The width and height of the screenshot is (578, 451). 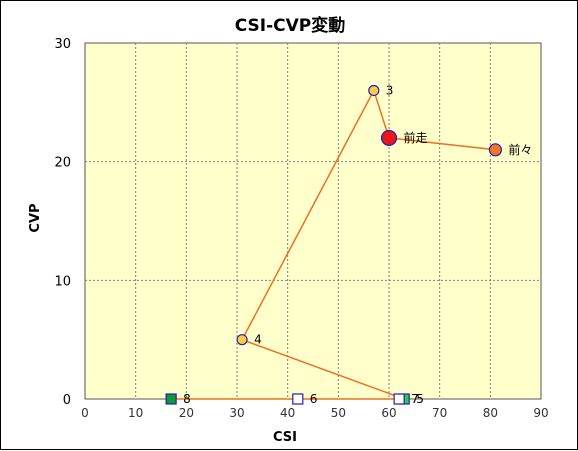 What do you see at coordinates (62, 222) in the screenshot?
I see `y-axis-ticks: 0 10 20 30` at bounding box center [62, 222].